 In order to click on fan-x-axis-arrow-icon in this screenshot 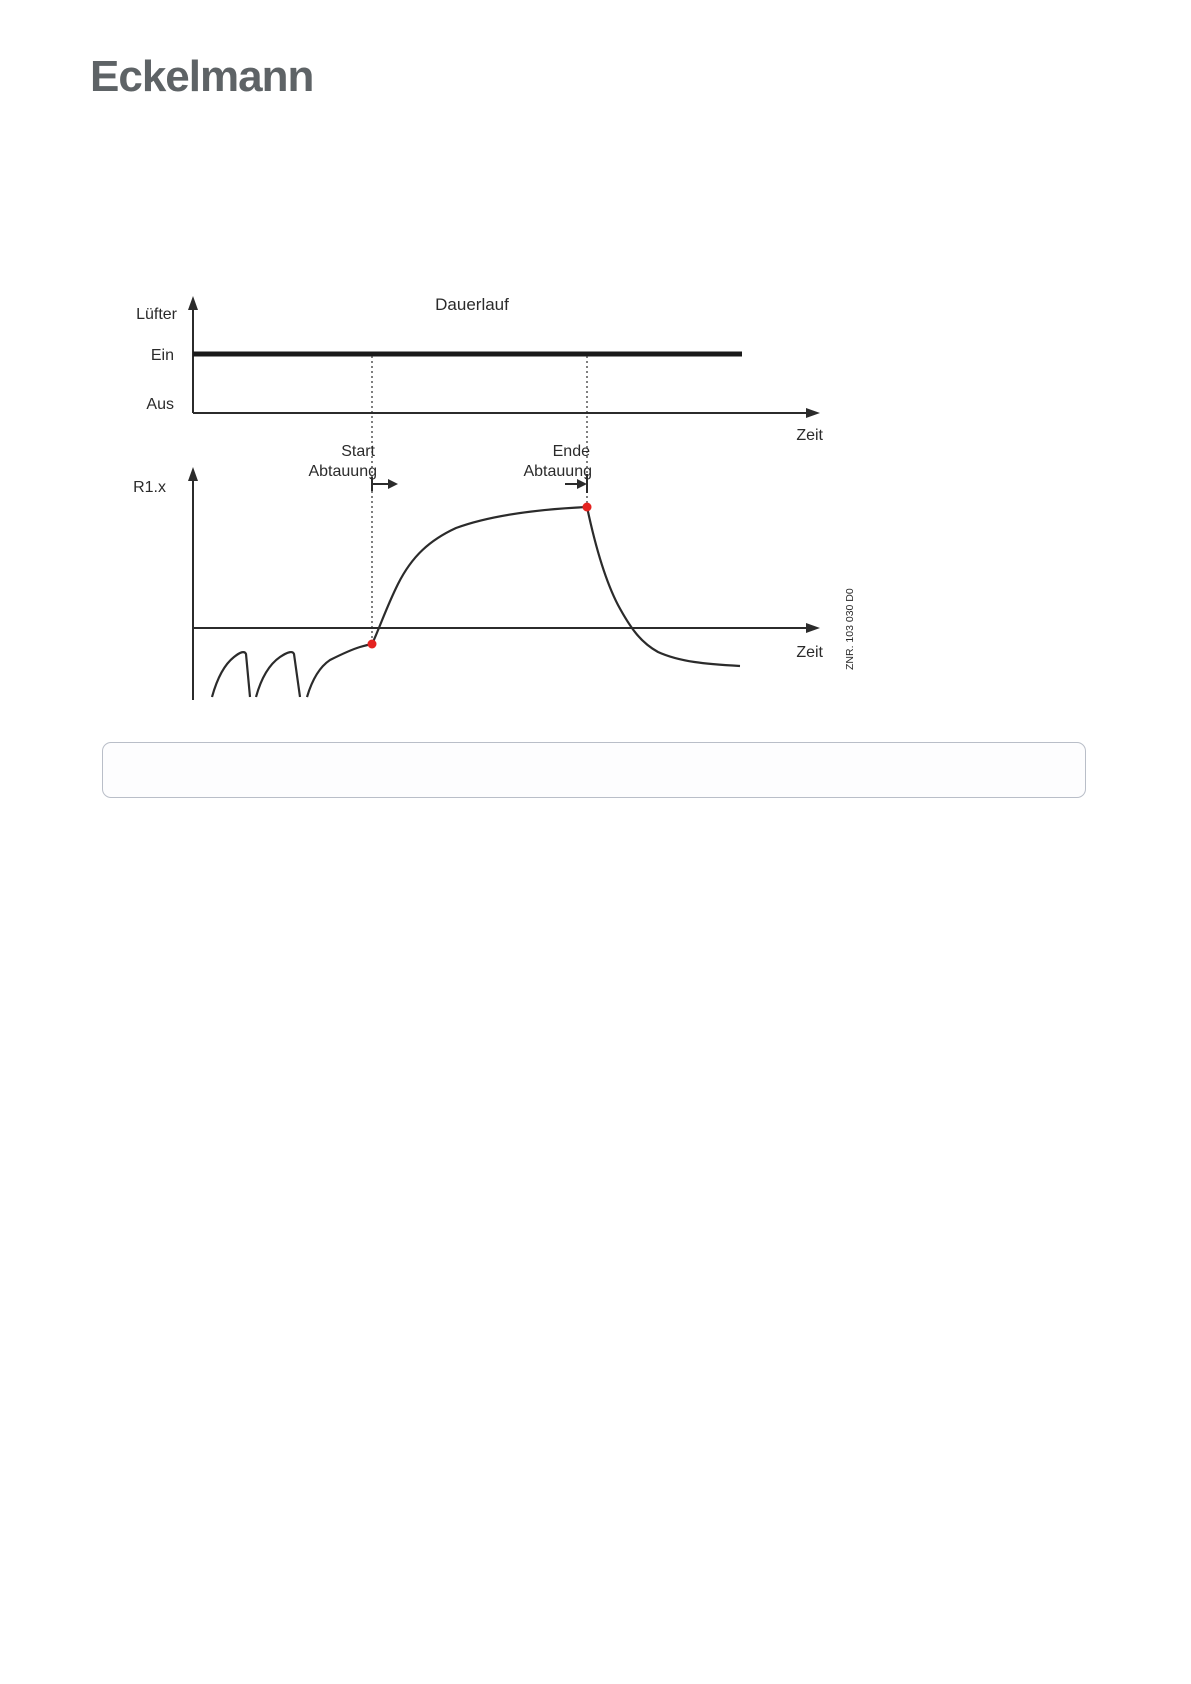, I will do `click(813, 413)`.